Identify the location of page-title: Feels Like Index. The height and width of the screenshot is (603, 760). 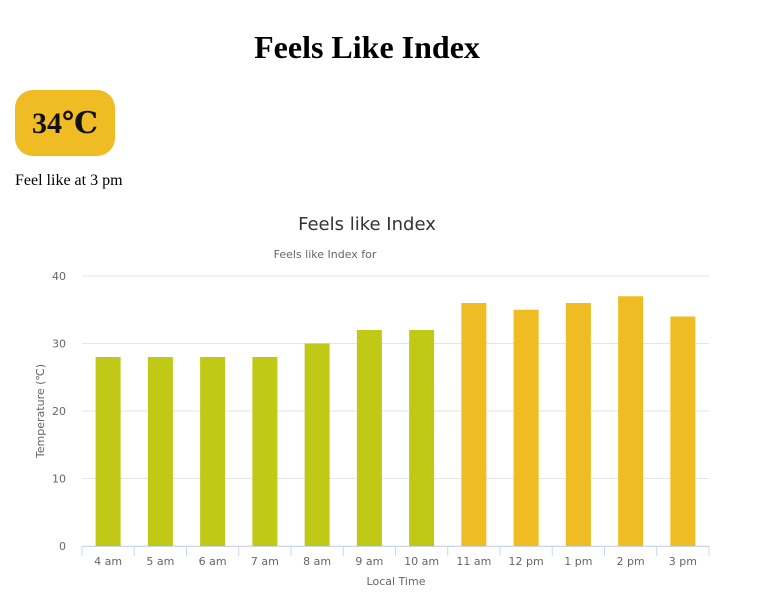
(367, 47).